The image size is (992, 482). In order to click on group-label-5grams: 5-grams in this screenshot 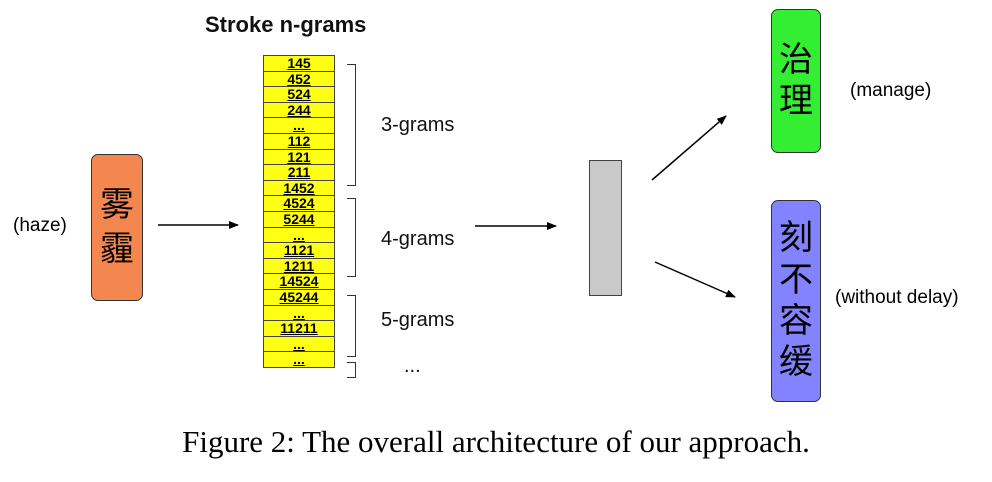, I will do `click(418, 320)`.